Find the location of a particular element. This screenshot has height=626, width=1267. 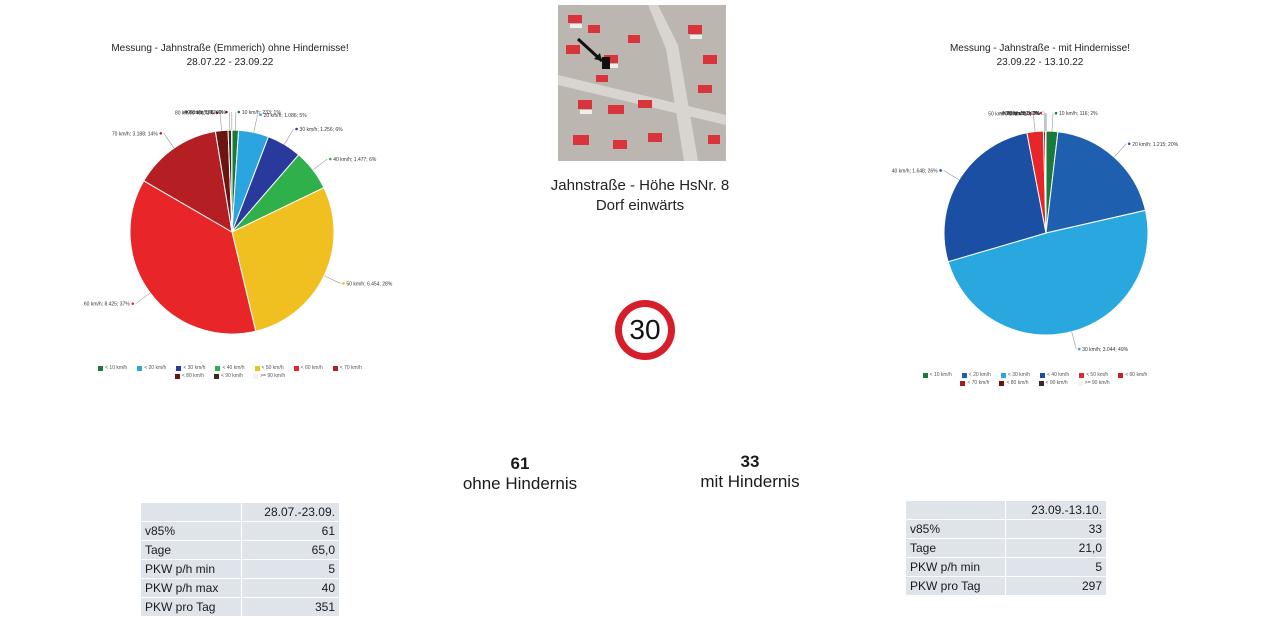

pie-data-label: >= 90 km/h; 12; 0% is located at coordinates (204, 113).